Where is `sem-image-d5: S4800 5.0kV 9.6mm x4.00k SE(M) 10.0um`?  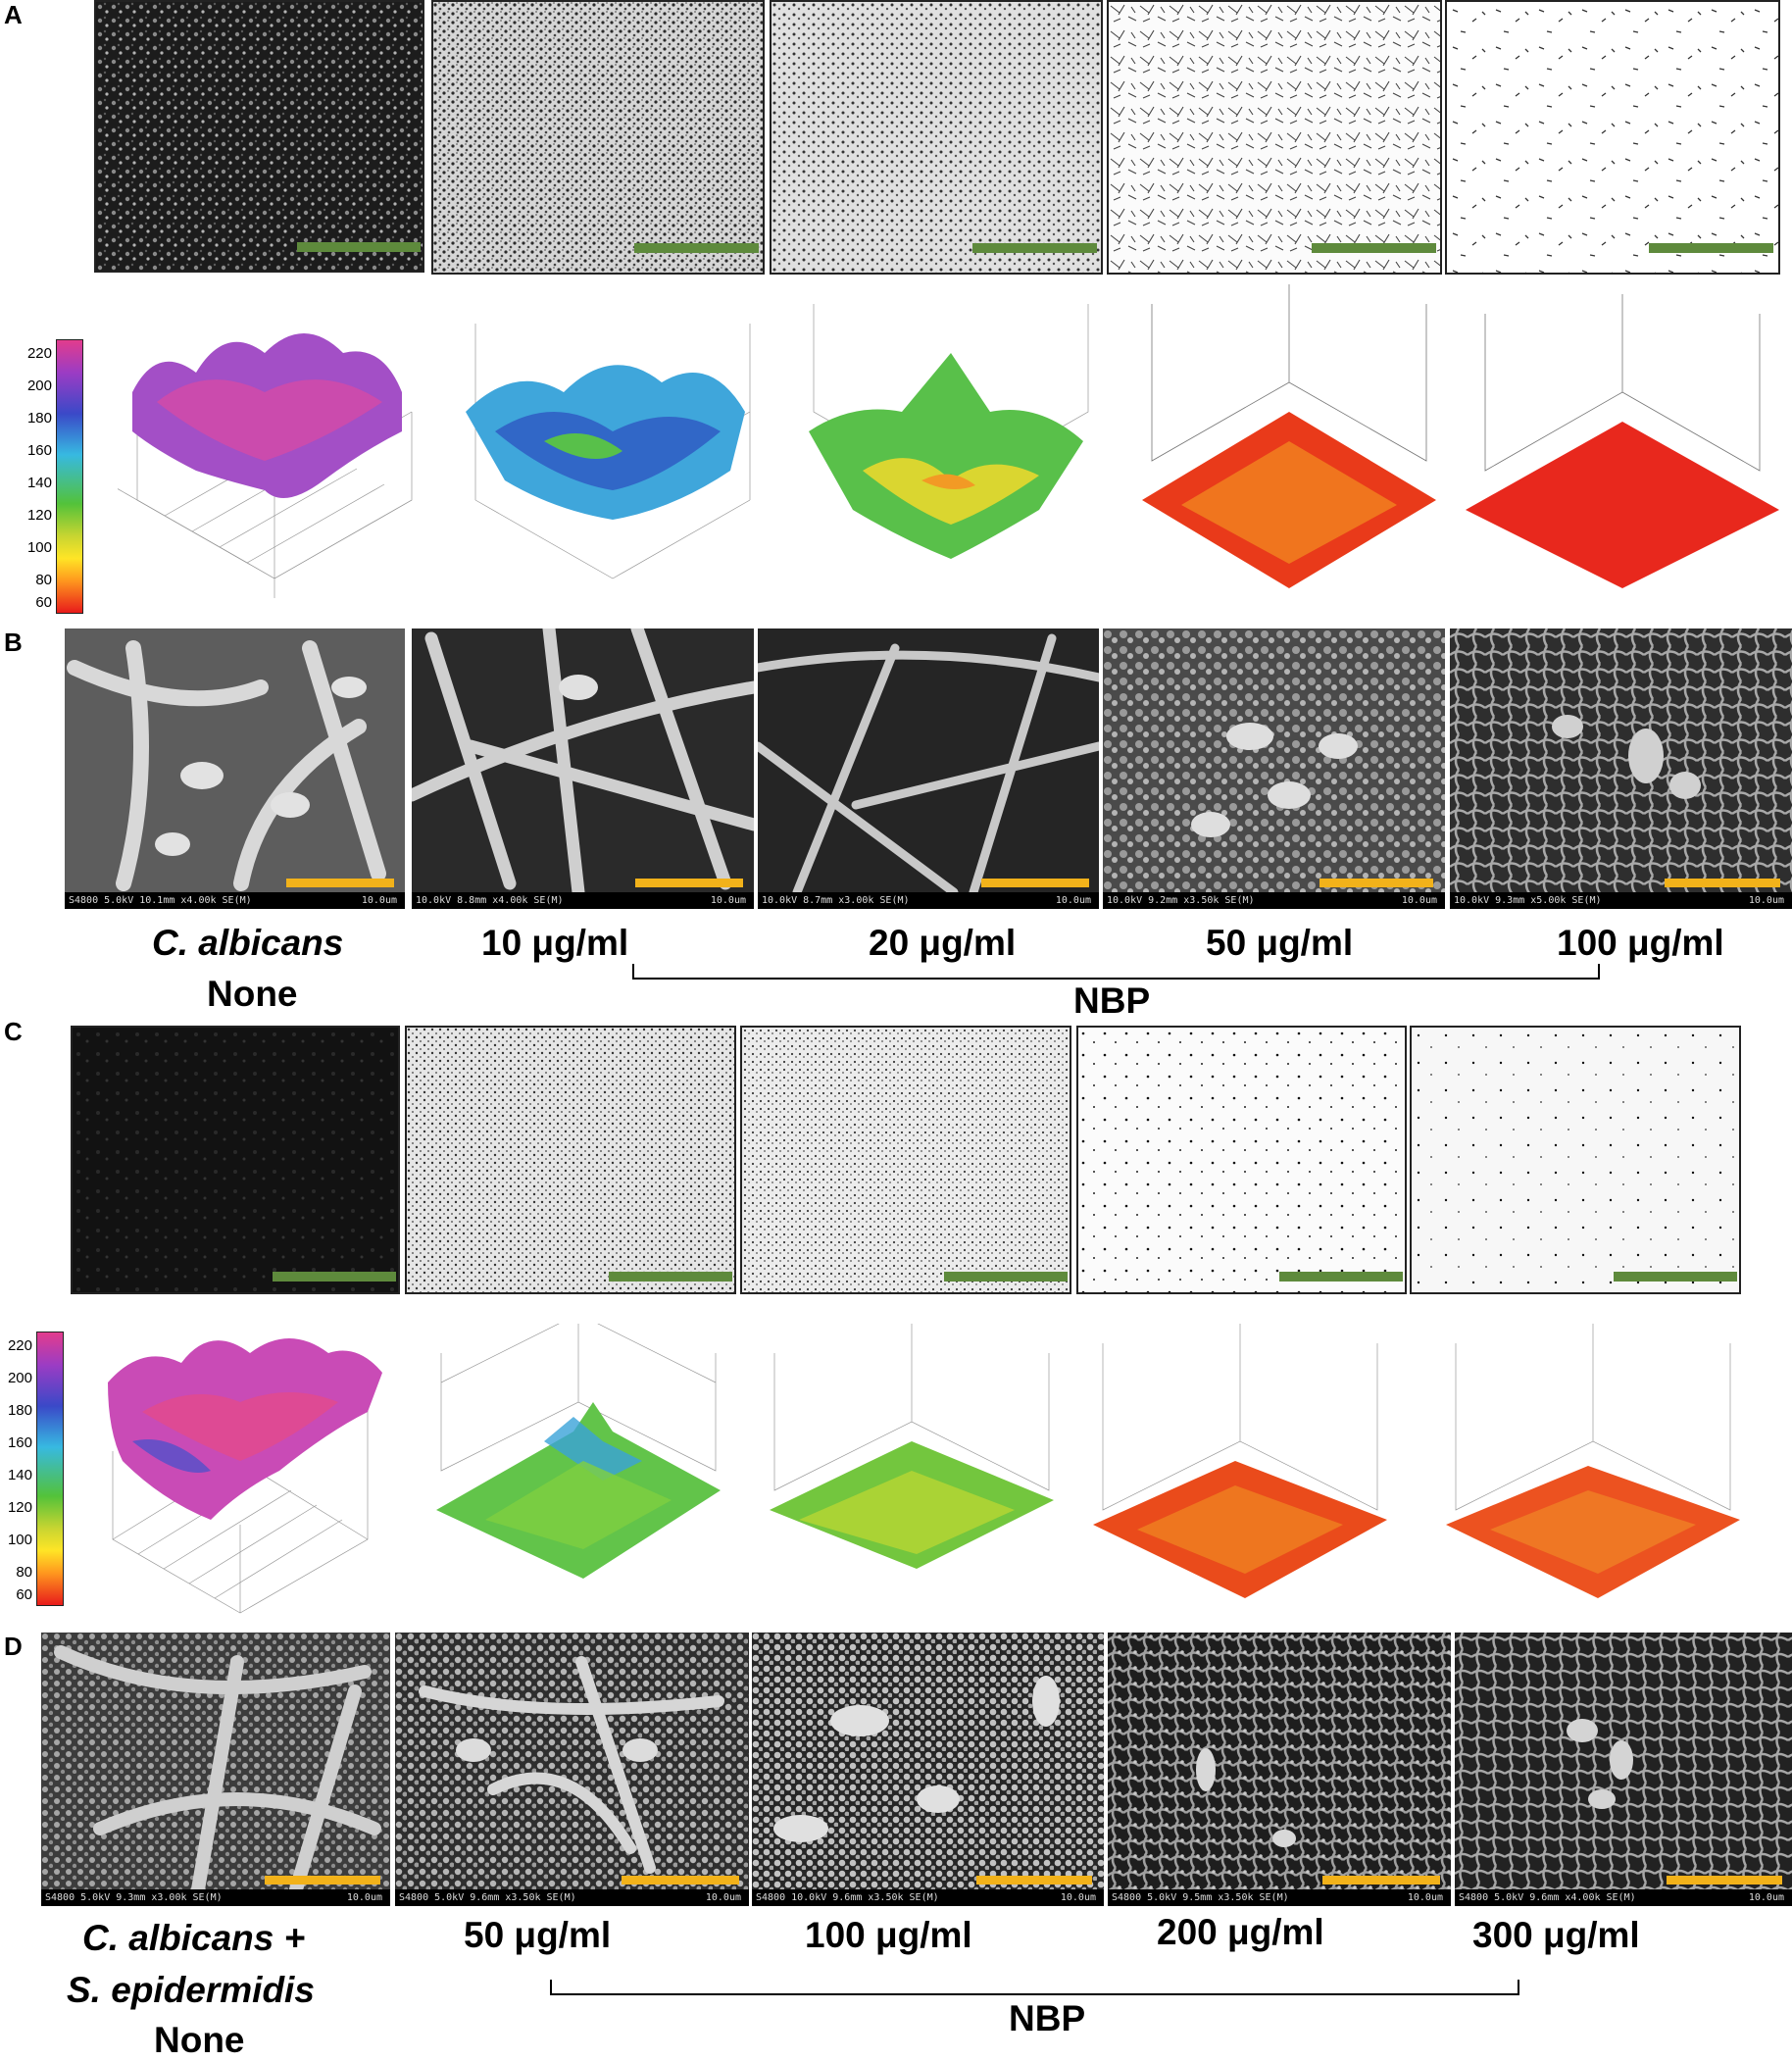 sem-image-d5: S4800 5.0kV 9.6mm x4.00k SE(M) 10.0um is located at coordinates (1624, 1769).